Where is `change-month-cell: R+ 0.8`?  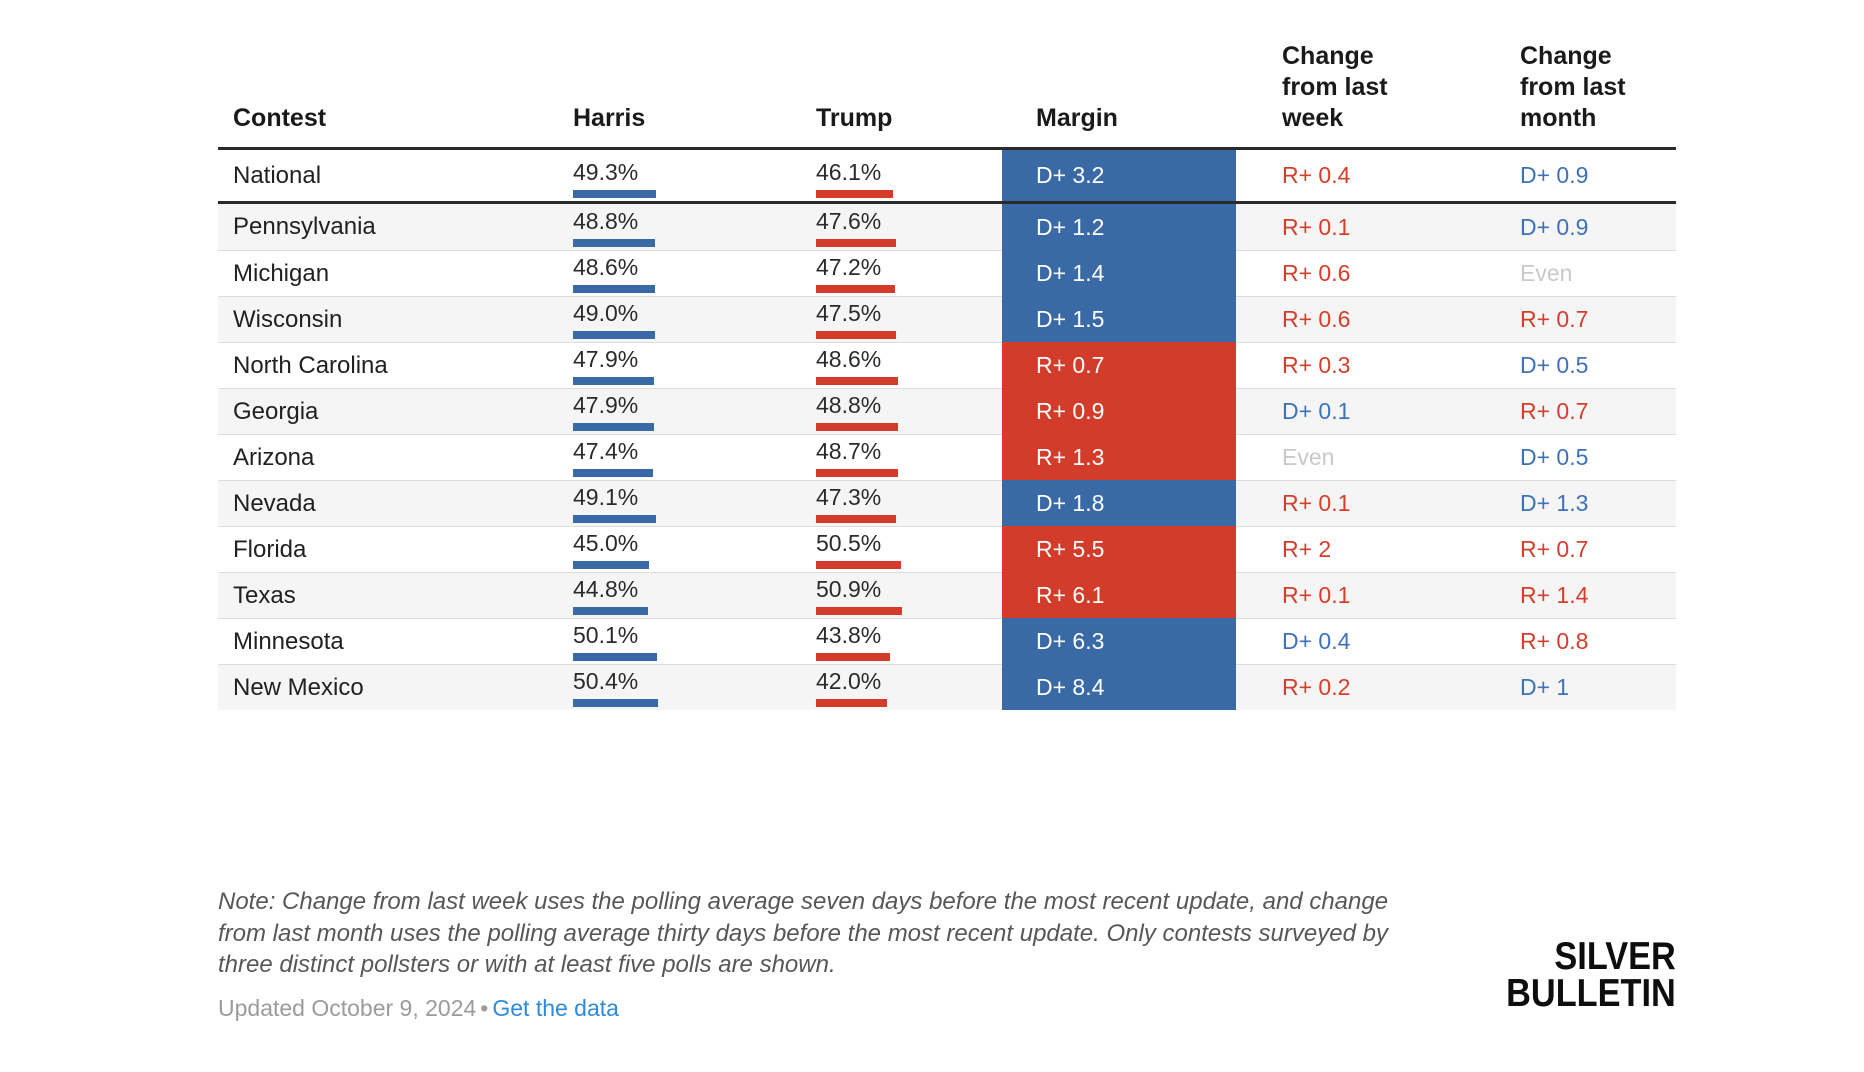 change-month-cell: R+ 0.8 is located at coordinates (1583, 641).